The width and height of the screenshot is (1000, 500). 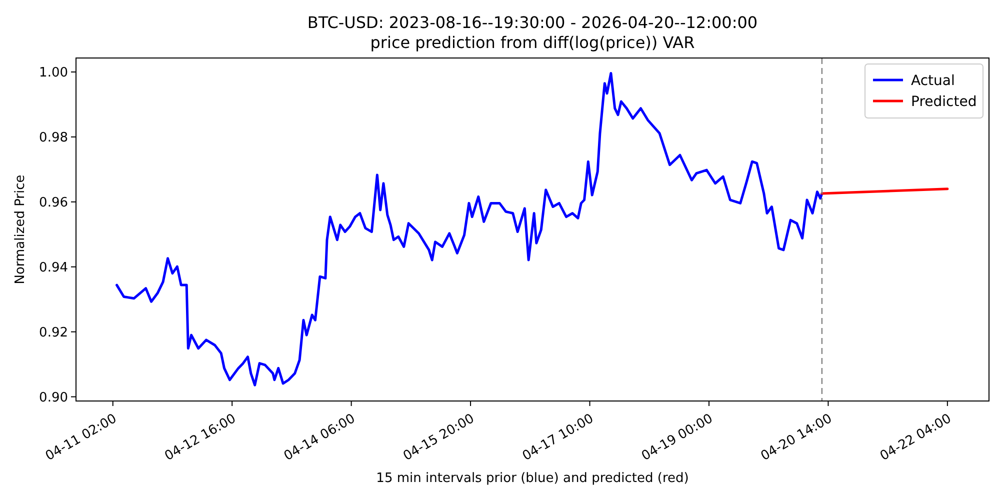 What do you see at coordinates (532, 22) in the screenshot?
I see `chart-title: BTC-USD: 2023-08-16--19:30:00 - 2026-04-20--12:00:00` at bounding box center [532, 22].